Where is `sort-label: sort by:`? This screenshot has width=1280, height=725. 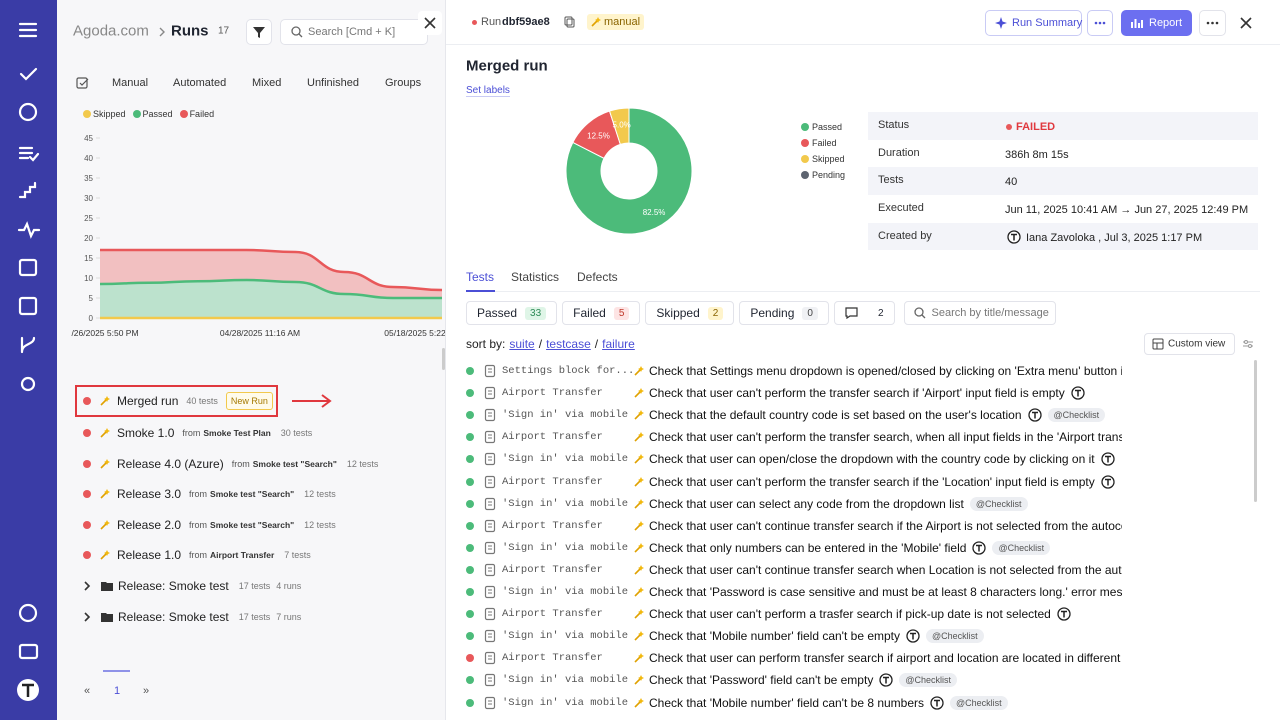 sort-label: sort by: is located at coordinates (485, 344).